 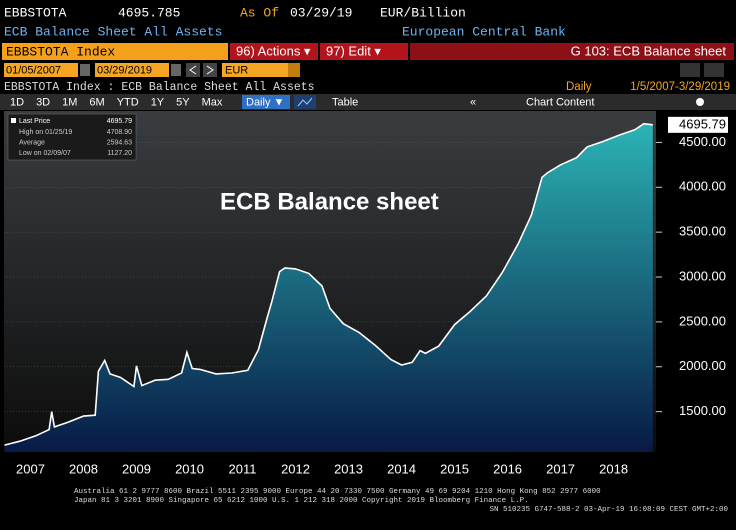 What do you see at coordinates (560, 102) in the screenshot?
I see `chart-content-button: Chart Content` at bounding box center [560, 102].